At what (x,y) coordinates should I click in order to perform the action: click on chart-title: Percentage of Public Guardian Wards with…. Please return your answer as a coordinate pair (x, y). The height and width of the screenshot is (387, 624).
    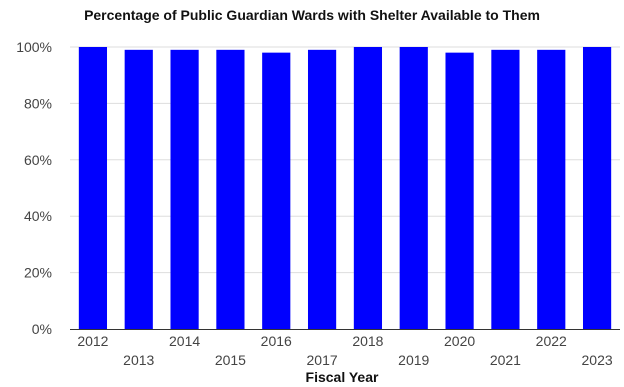
    Looking at the image, I should click on (312, 15).